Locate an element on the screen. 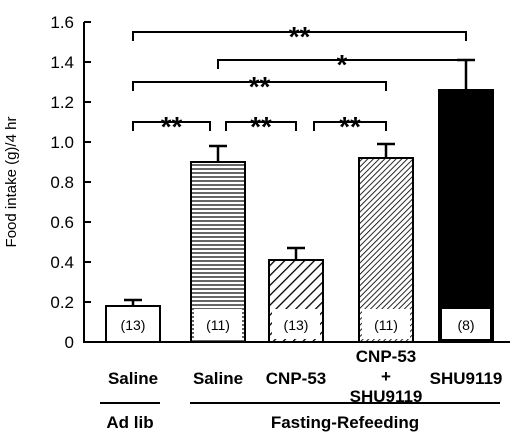  category-label: CNP-53 + SHU9119 is located at coordinates (386, 376).